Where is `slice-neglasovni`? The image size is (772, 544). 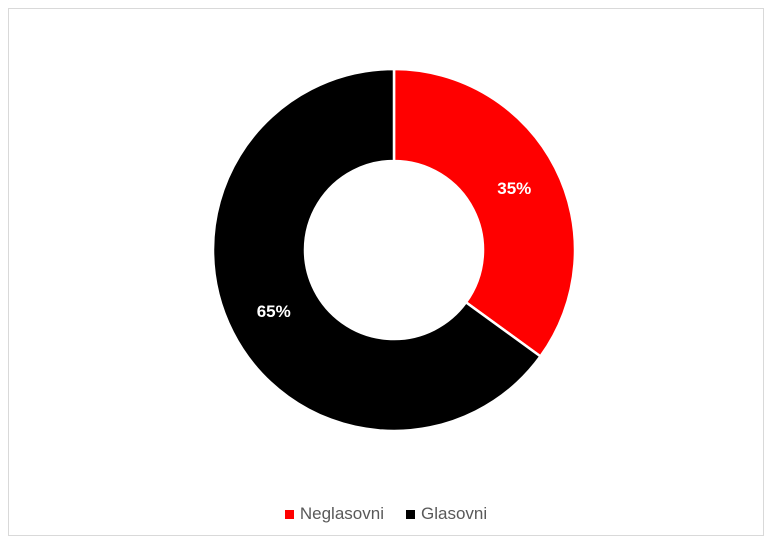 slice-neglasovni is located at coordinates (484, 213).